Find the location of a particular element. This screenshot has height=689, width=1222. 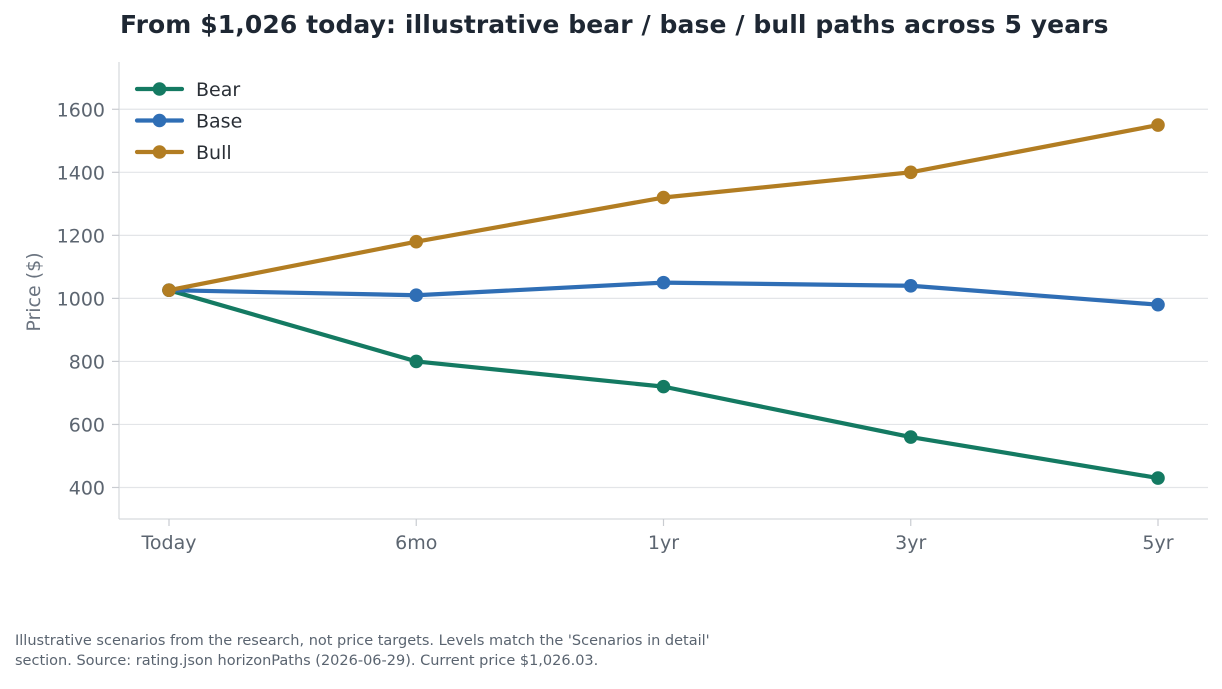

y-tick-label-1600: 1600 is located at coordinates (81, 110).